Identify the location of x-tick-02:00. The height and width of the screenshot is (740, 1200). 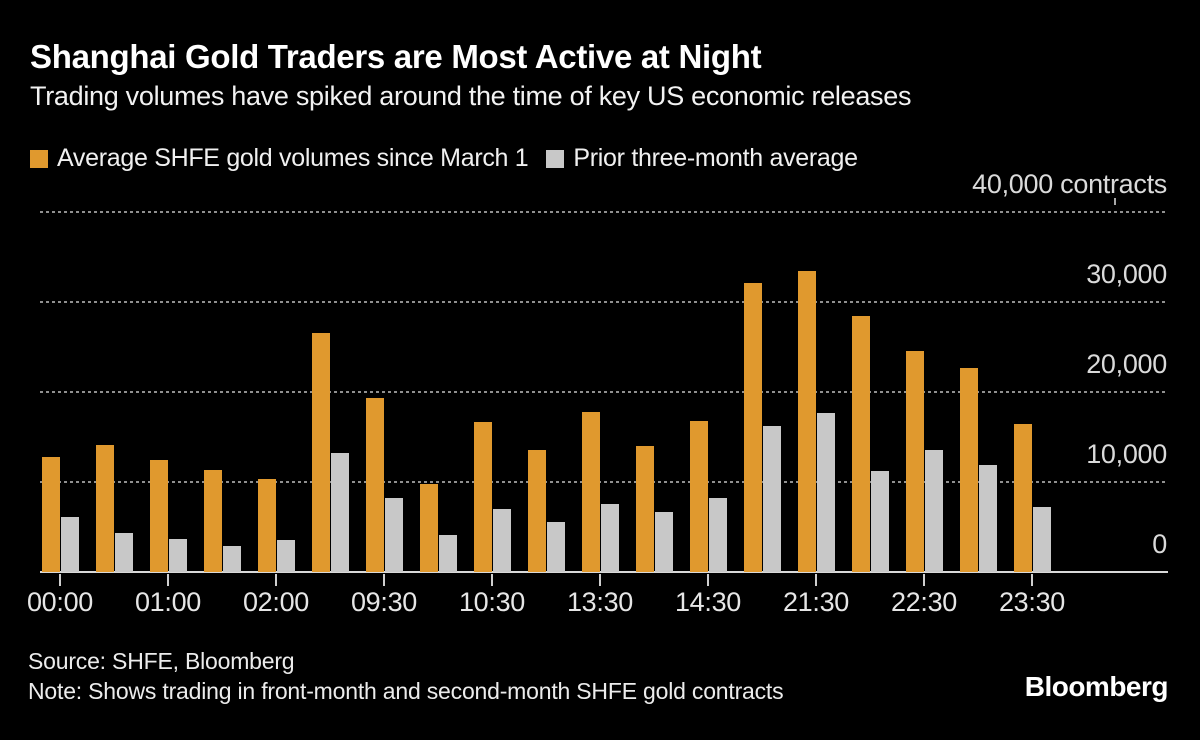
(276, 580).